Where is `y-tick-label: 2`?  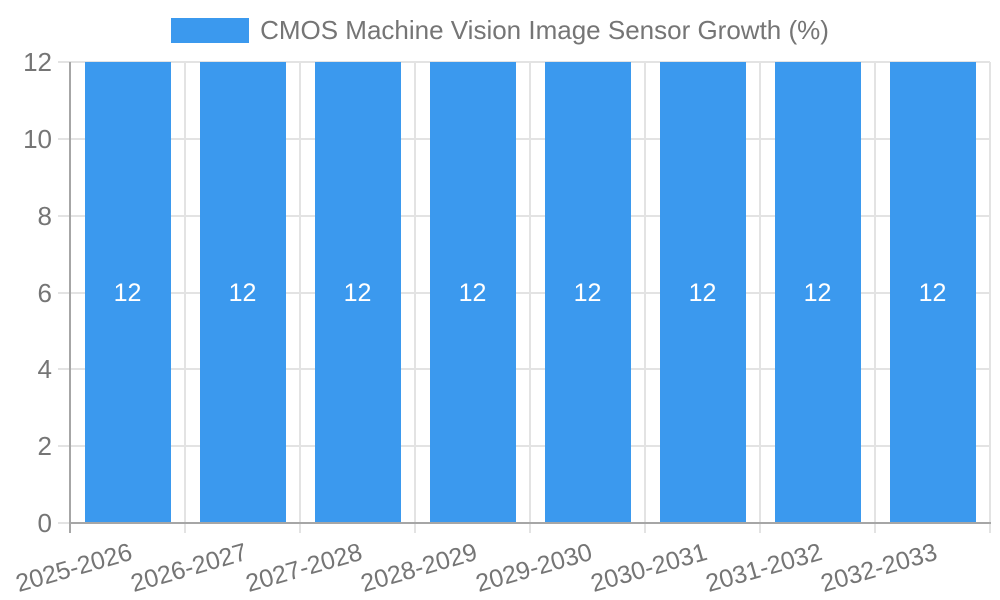
y-tick-label: 2 is located at coordinates (44, 446).